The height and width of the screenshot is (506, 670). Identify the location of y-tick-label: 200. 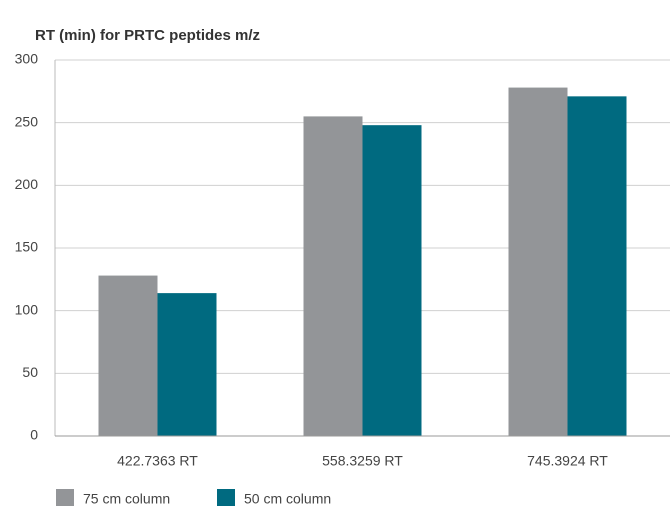
(27, 184).